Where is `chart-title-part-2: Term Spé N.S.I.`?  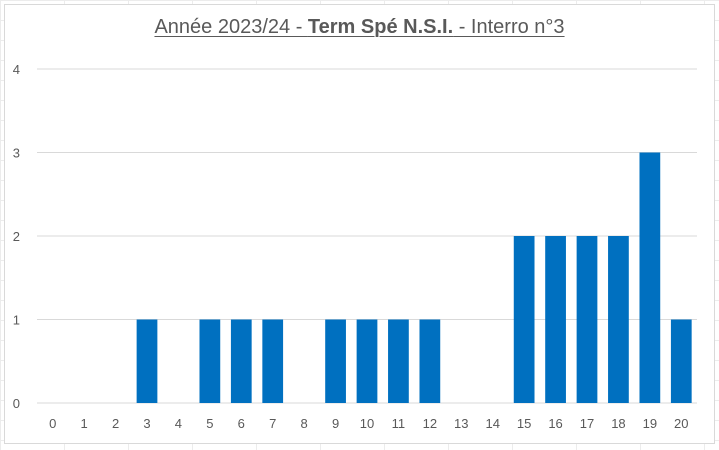
chart-title-part-2: Term Spé N.S.I. is located at coordinates (380, 27).